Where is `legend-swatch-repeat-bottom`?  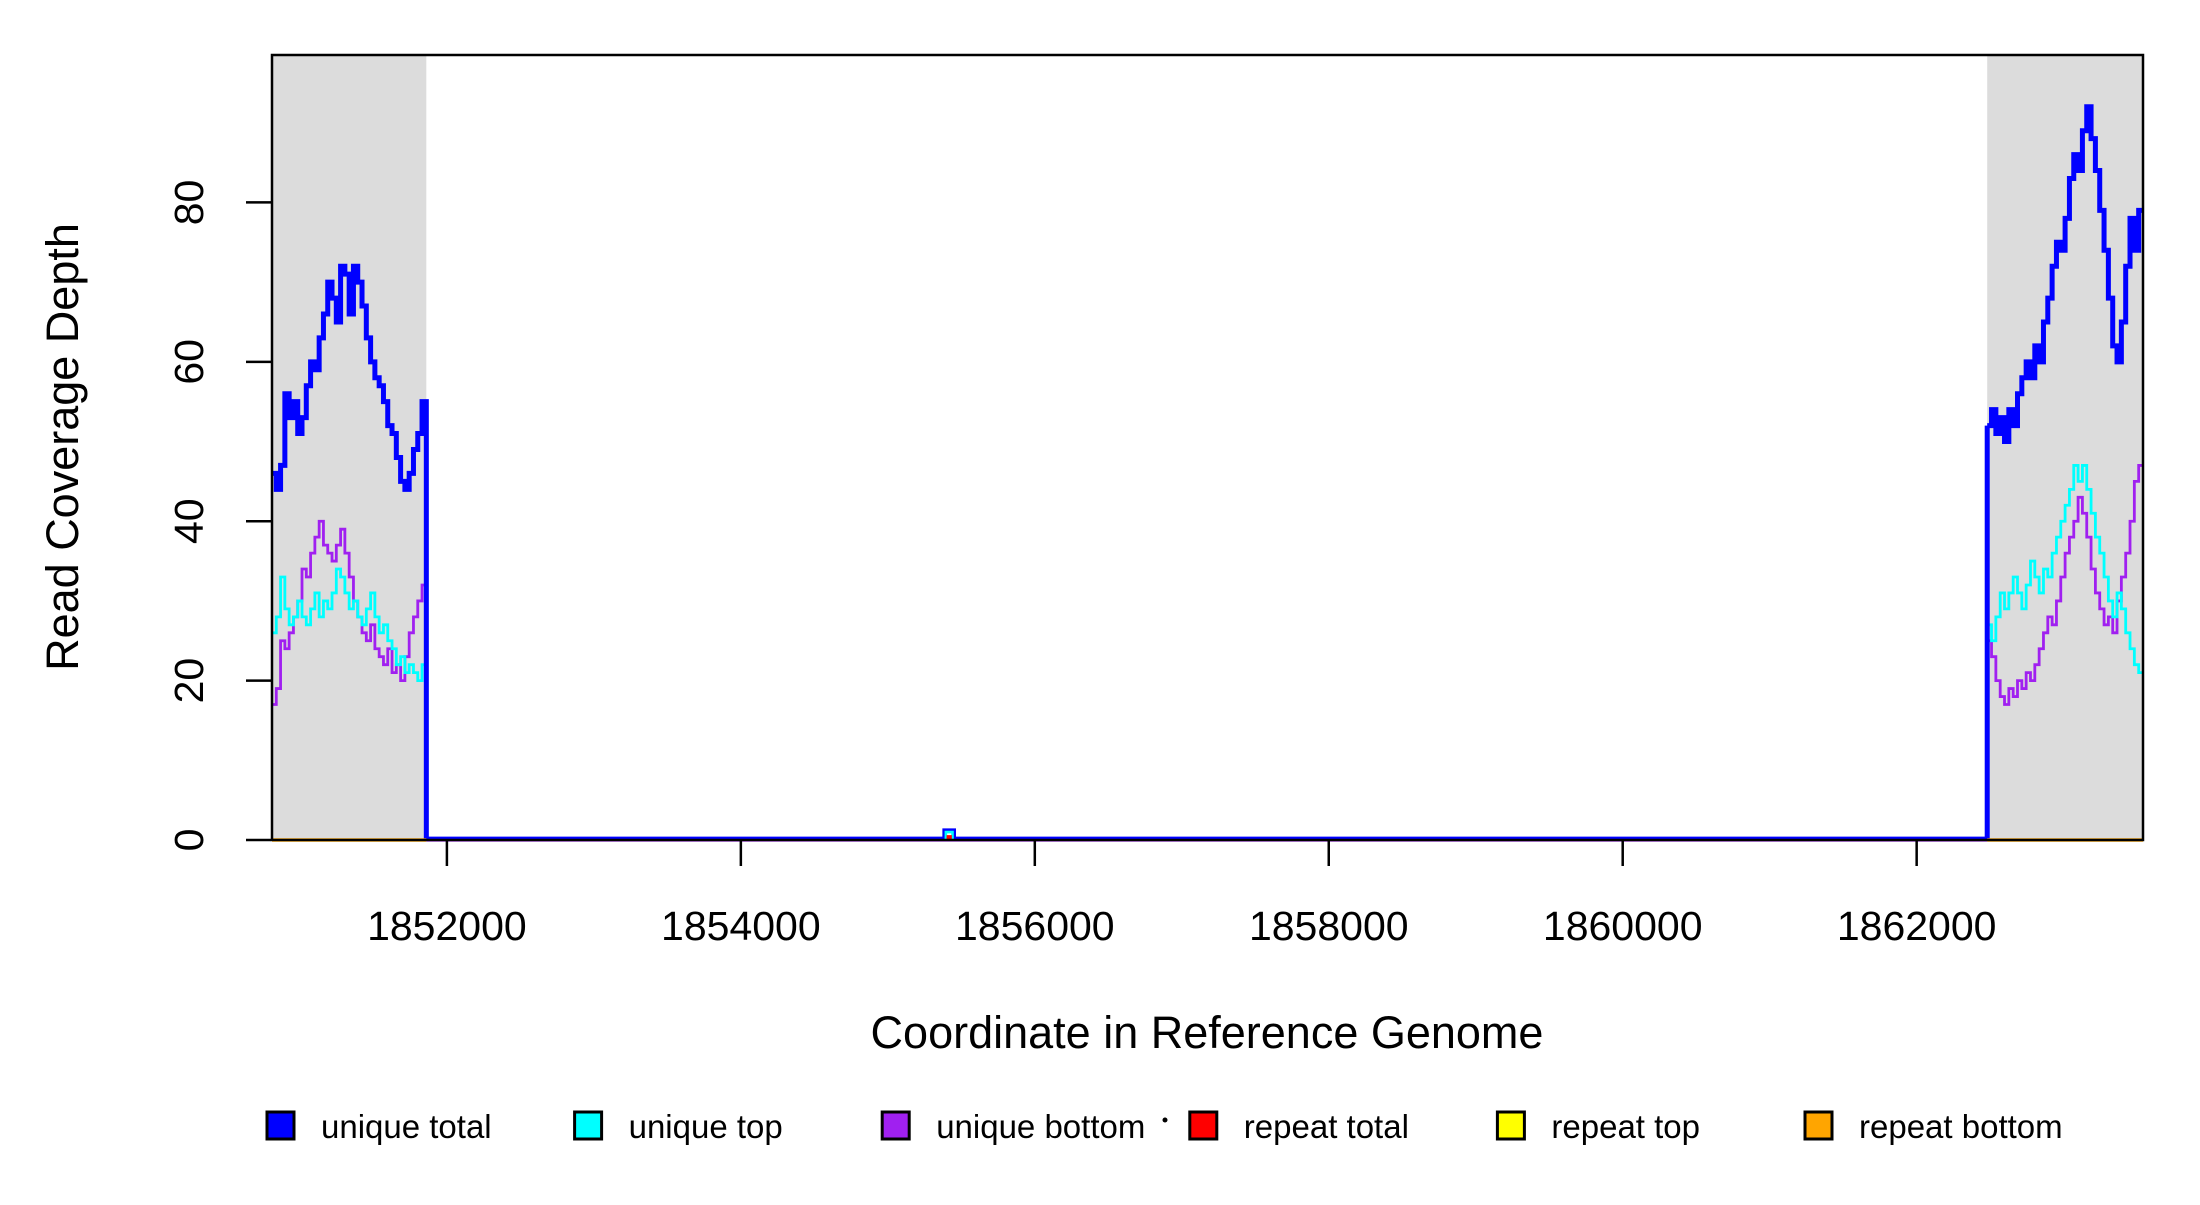 legend-swatch-repeat-bottom is located at coordinates (1818, 1125).